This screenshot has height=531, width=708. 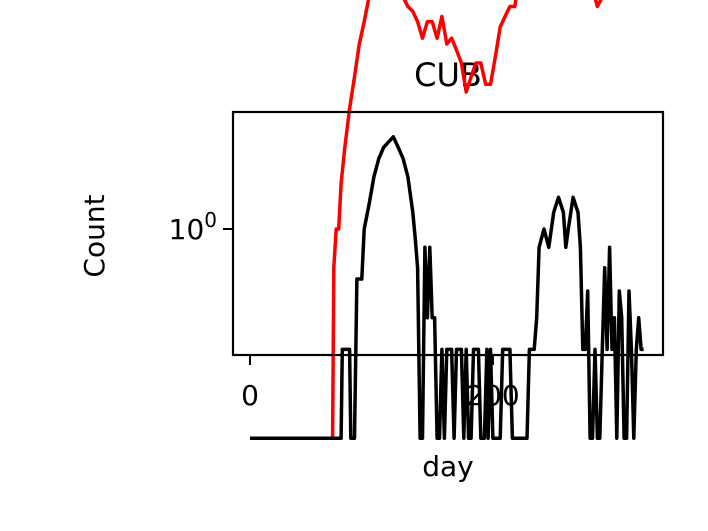 What do you see at coordinates (94, 235) in the screenshot?
I see `y-axis-label: Count` at bounding box center [94, 235].